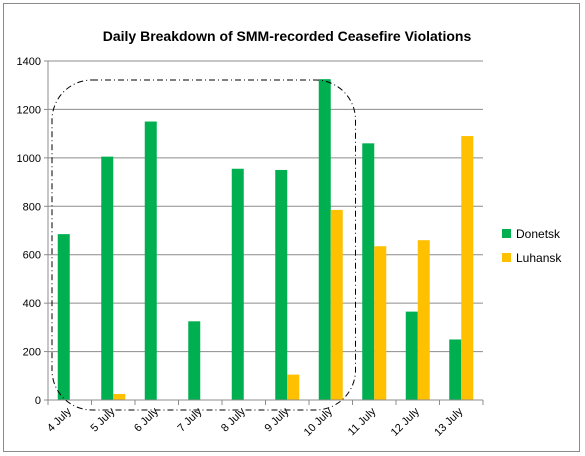 The width and height of the screenshot is (585, 456). I want to click on y-tick-label: 400, so click(32, 304).